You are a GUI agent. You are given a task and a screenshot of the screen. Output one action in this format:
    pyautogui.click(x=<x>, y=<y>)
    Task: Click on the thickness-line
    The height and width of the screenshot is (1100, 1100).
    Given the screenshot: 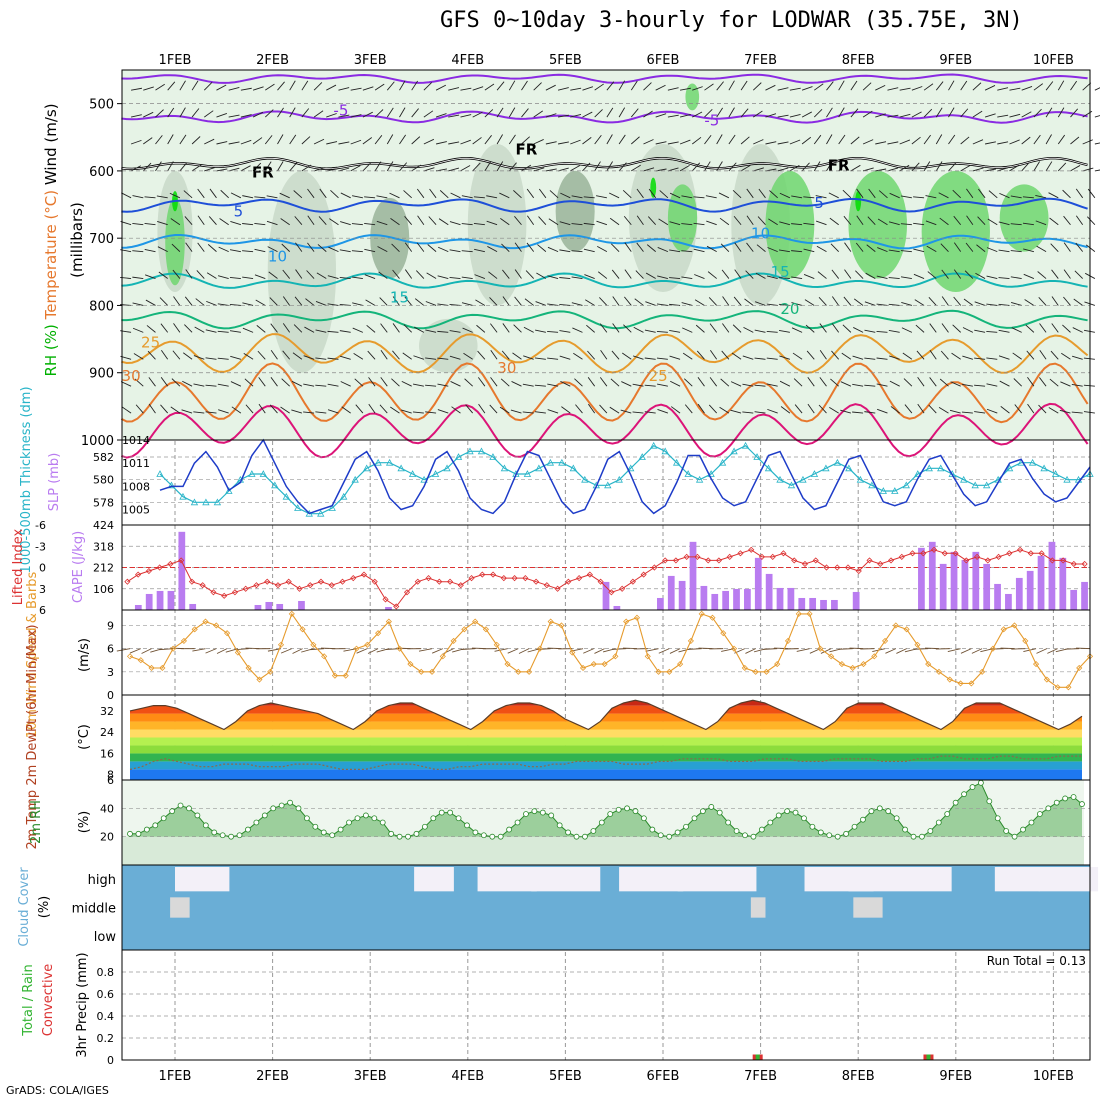 What is the action you would take?
    pyautogui.click(x=625, y=479)
    